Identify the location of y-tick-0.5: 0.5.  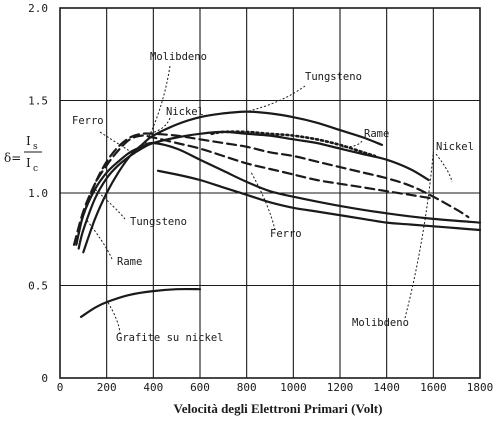
(38, 286).